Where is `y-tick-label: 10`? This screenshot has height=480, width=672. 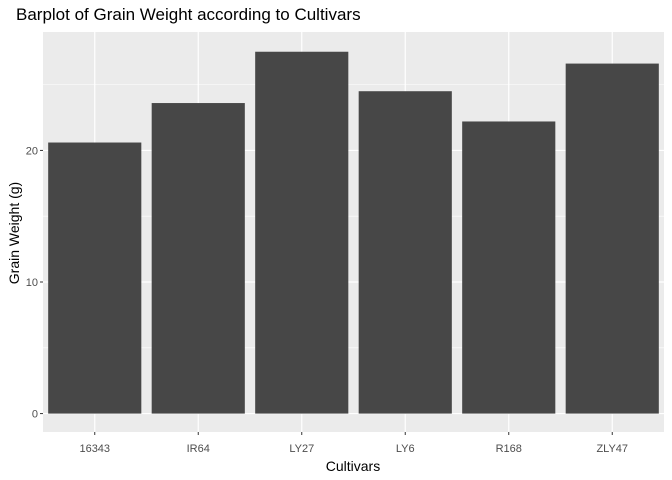 y-tick-label: 10 is located at coordinates (32, 283).